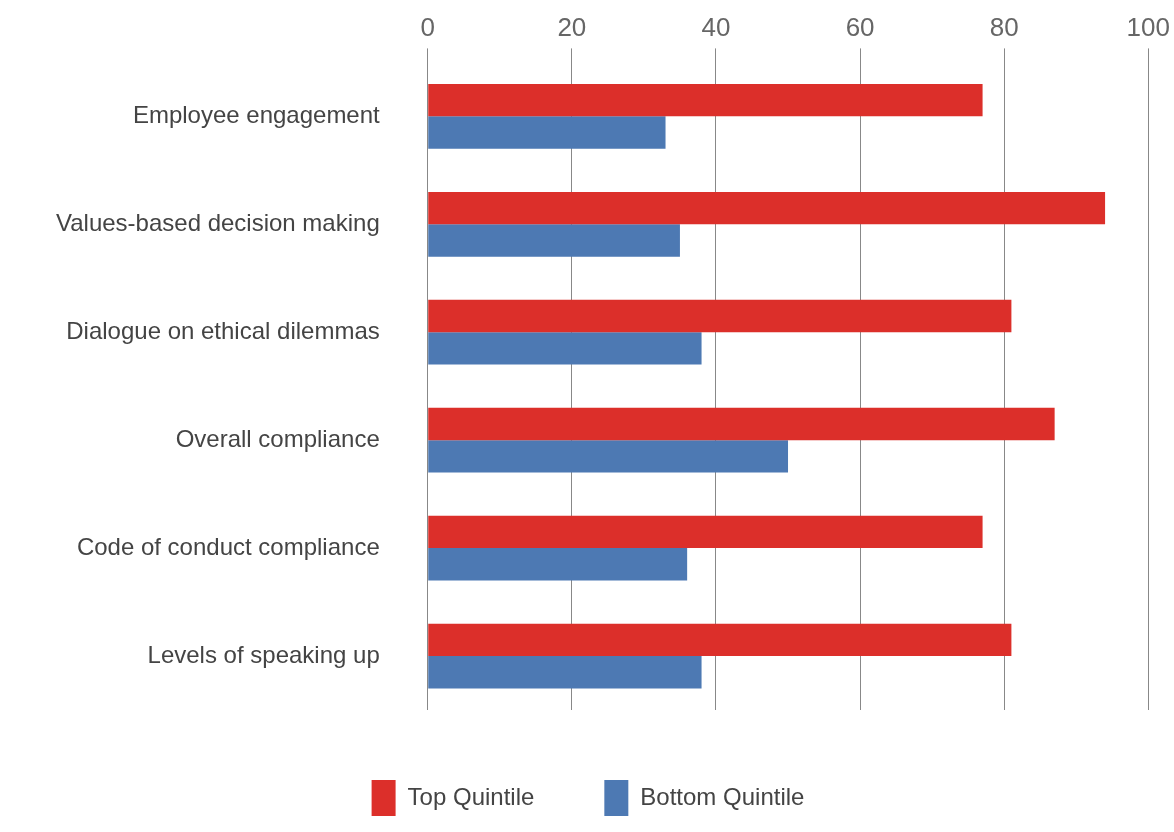  Describe the element at coordinates (471, 796) in the screenshot. I see `legend-label: Top Quintile` at that location.